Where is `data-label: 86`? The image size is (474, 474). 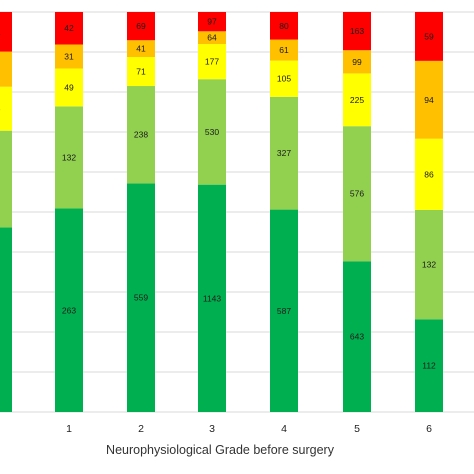 data-label: 86 is located at coordinates (429, 174).